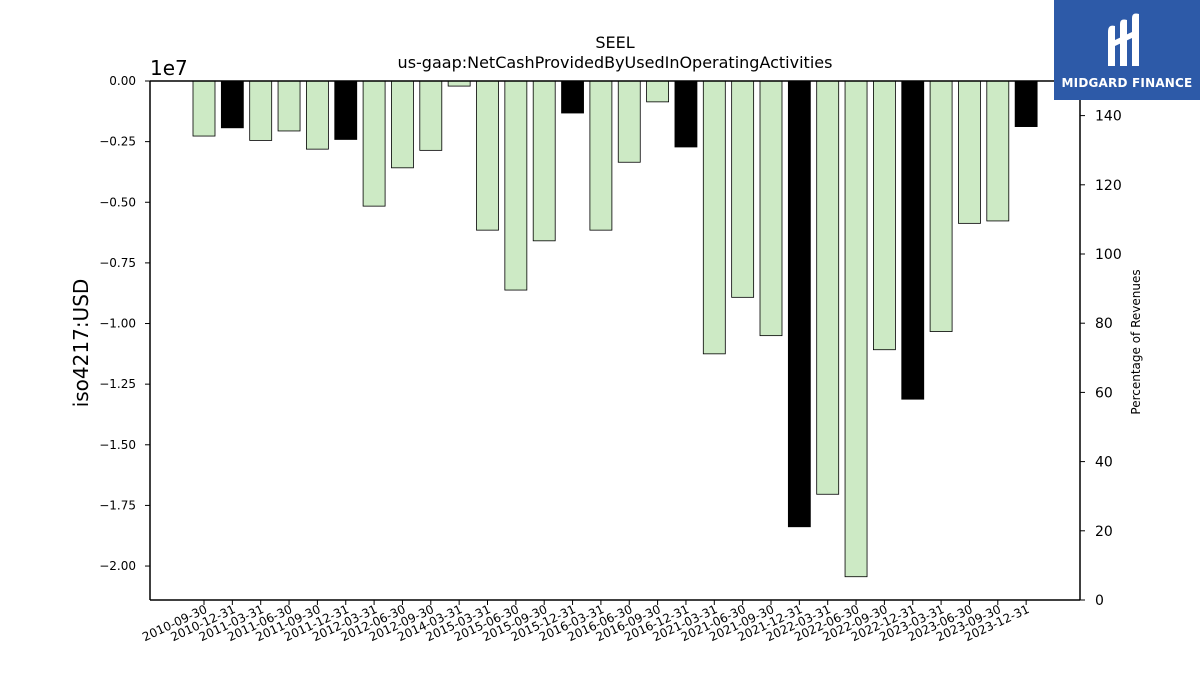 Image resolution: width=1200 pixels, height=675 pixels. Describe the element at coordinates (117, 324) in the screenshot. I see `y-tick-label: −1.00` at that location.